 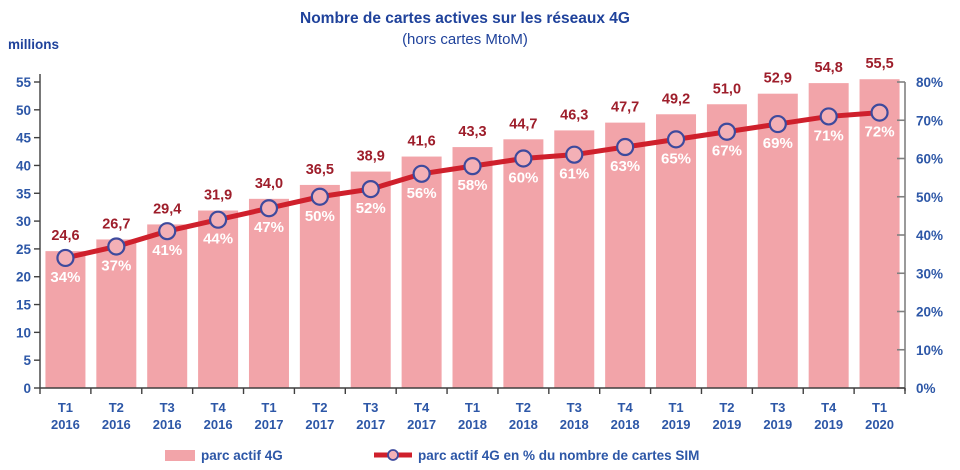 I want to click on bar-value-label: 46,3, so click(x=574, y=115).